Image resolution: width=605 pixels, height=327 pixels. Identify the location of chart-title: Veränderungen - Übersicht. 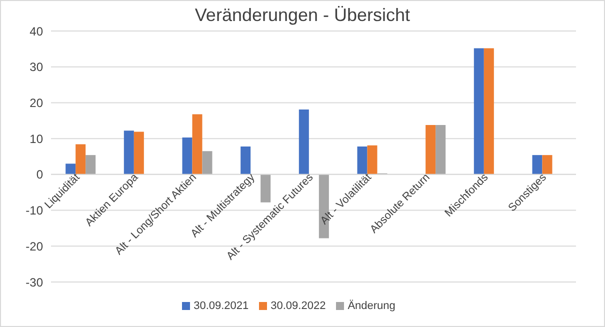
(303, 15).